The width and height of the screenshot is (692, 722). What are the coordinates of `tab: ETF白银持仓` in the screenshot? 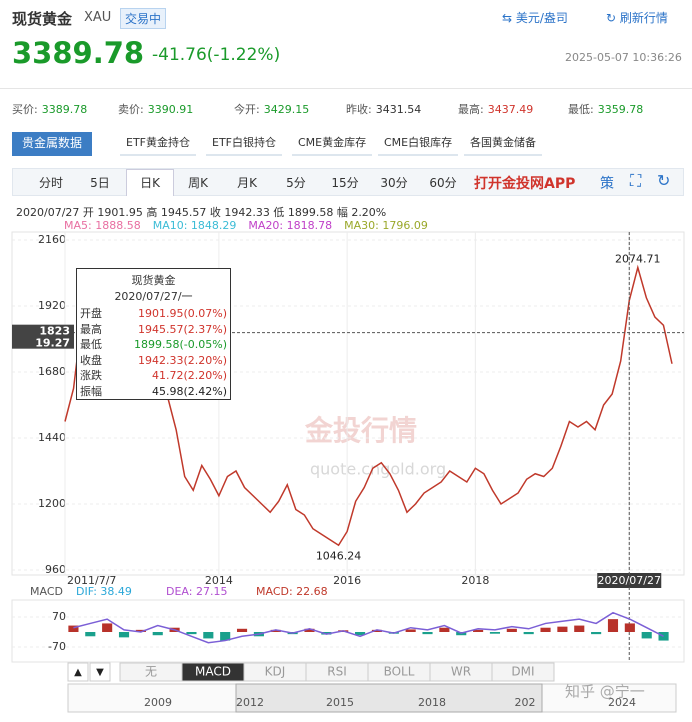 It's located at (244, 144).